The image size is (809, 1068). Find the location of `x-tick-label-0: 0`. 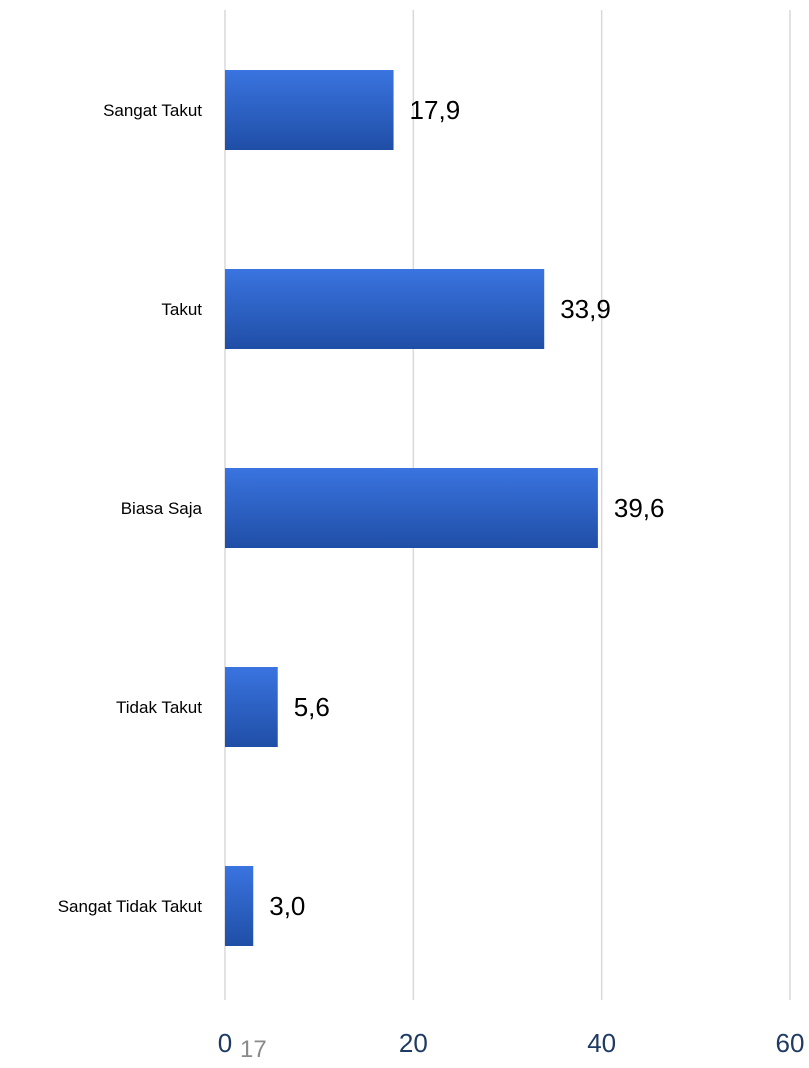

x-tick-label-0: 0 is located at coordinates (225, 1043).